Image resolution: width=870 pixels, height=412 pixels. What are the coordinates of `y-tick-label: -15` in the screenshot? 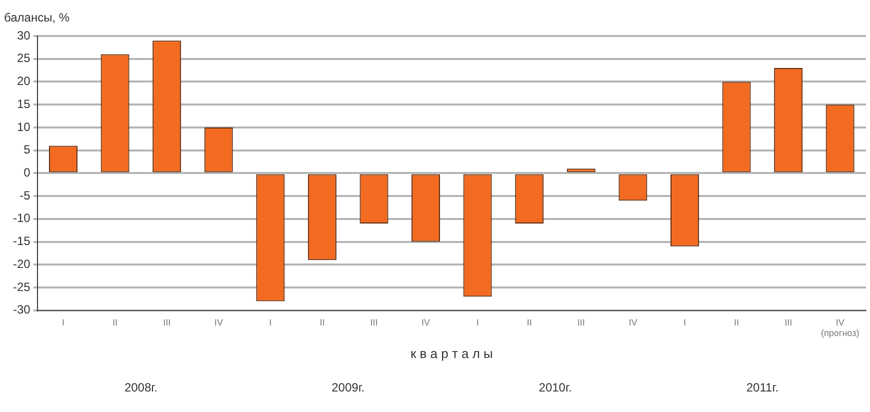 It's located at (22, 241).